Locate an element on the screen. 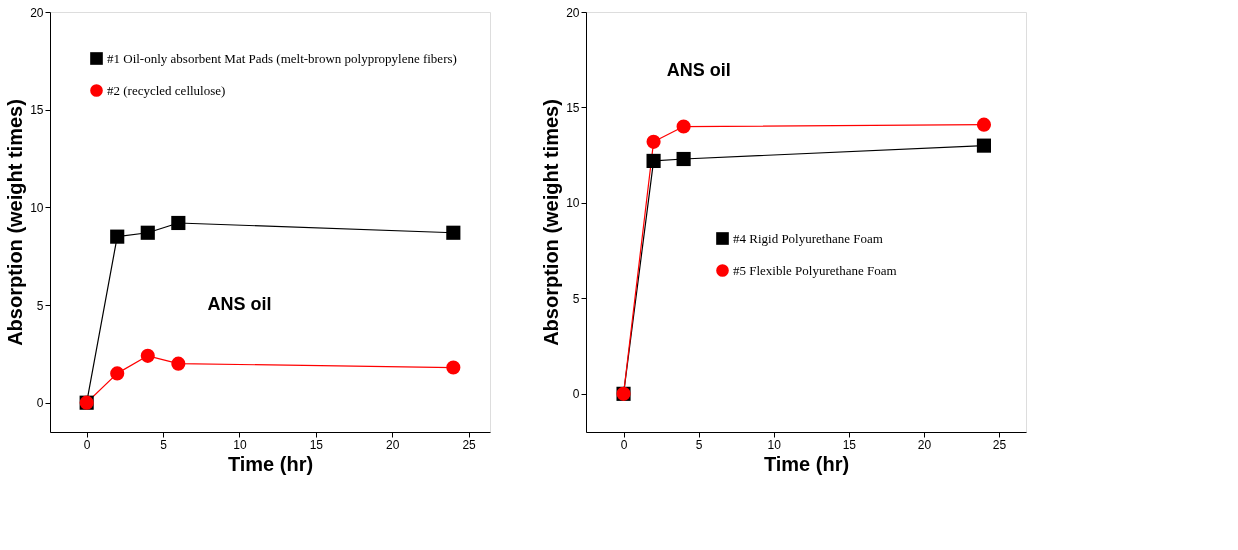 This screenshot has width=1238, height=550. legend-label: #2 (recycled cellulose) is located at coordinates (166, 90).